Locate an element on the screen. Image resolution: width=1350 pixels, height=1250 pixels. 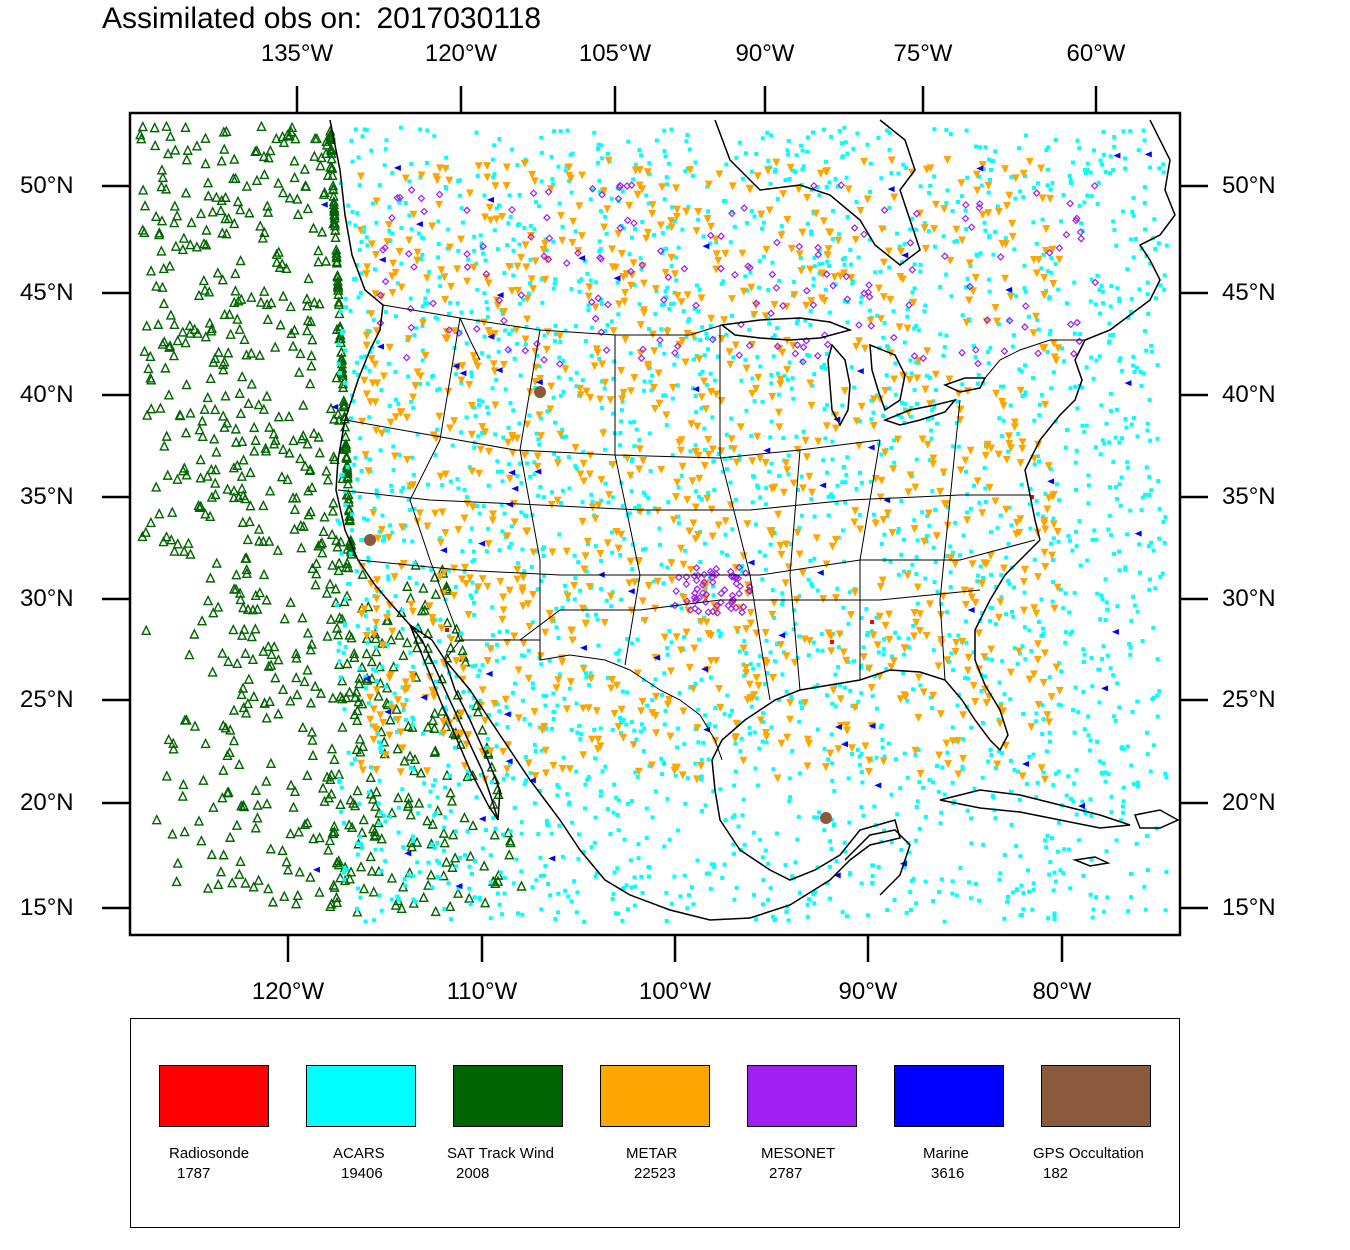
us-canada-border is located at coordinates (552, 320).